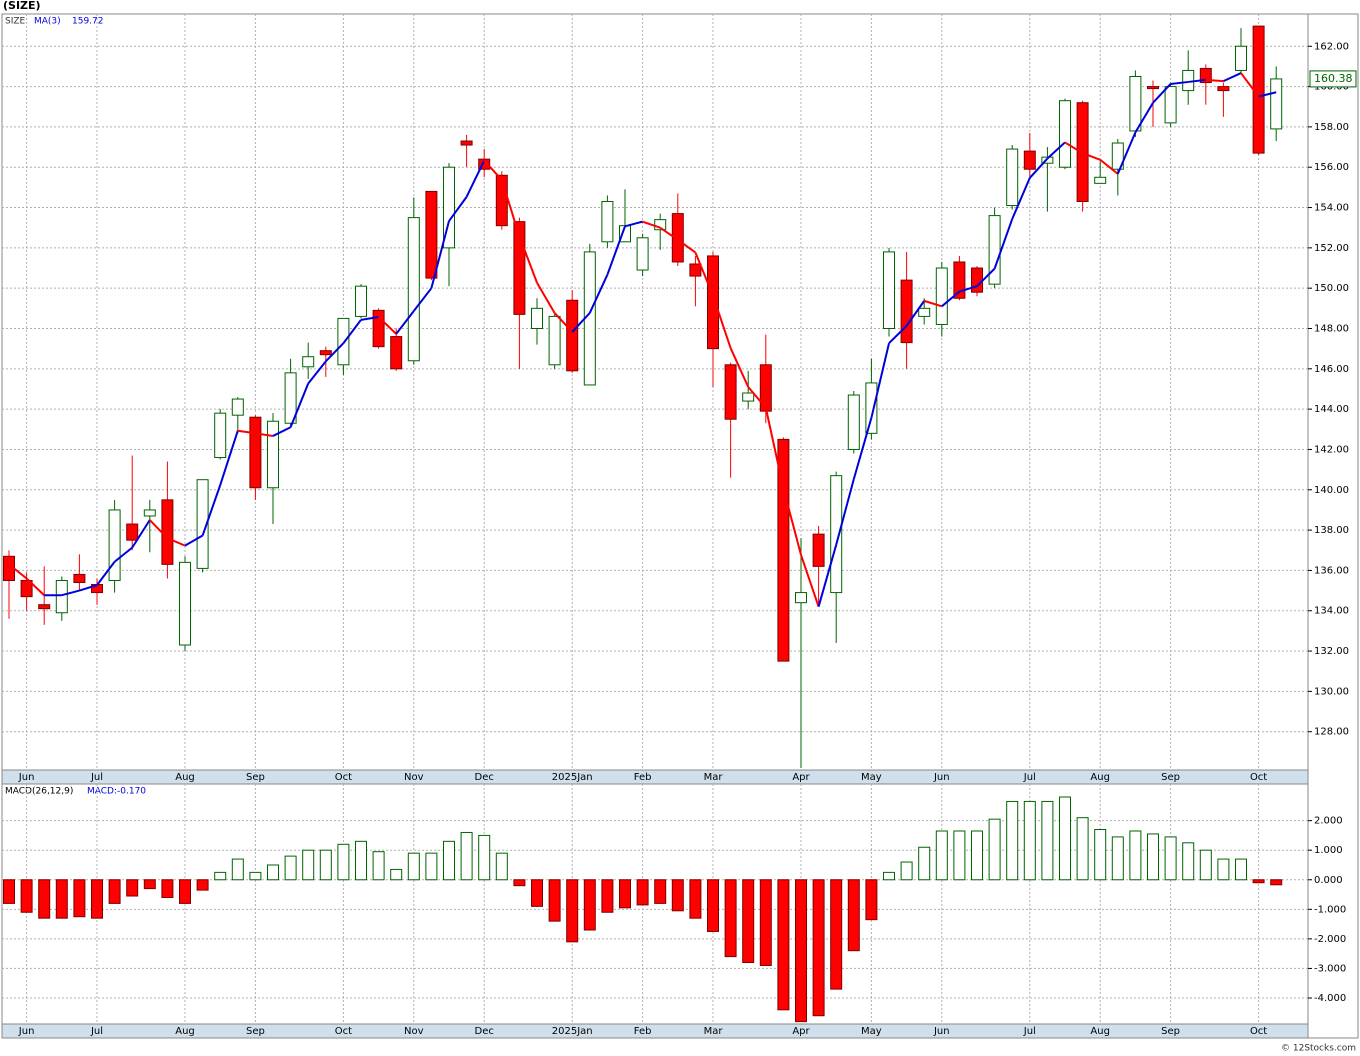  What do you see at coordinates (15, 22) in the screenshot?
I see `symbol: SIZE` at bounding box center [15, 22].